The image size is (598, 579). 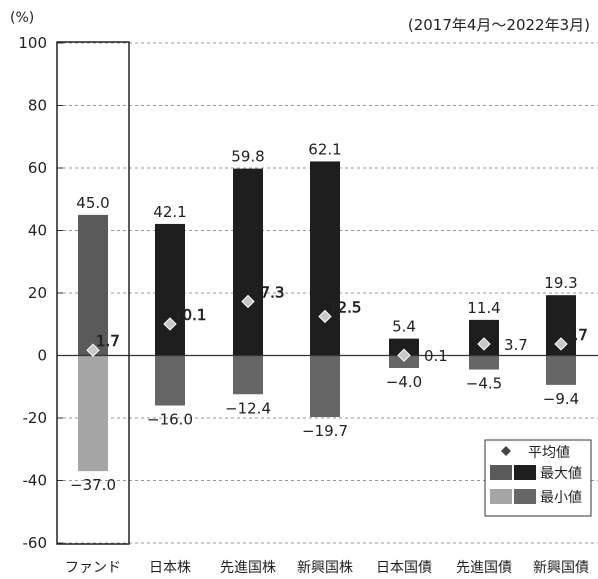 What do you see at coordinates (92, 203) in the screenshot?
I see `max-value-label: 45.0` at bounding box center [92, 203].